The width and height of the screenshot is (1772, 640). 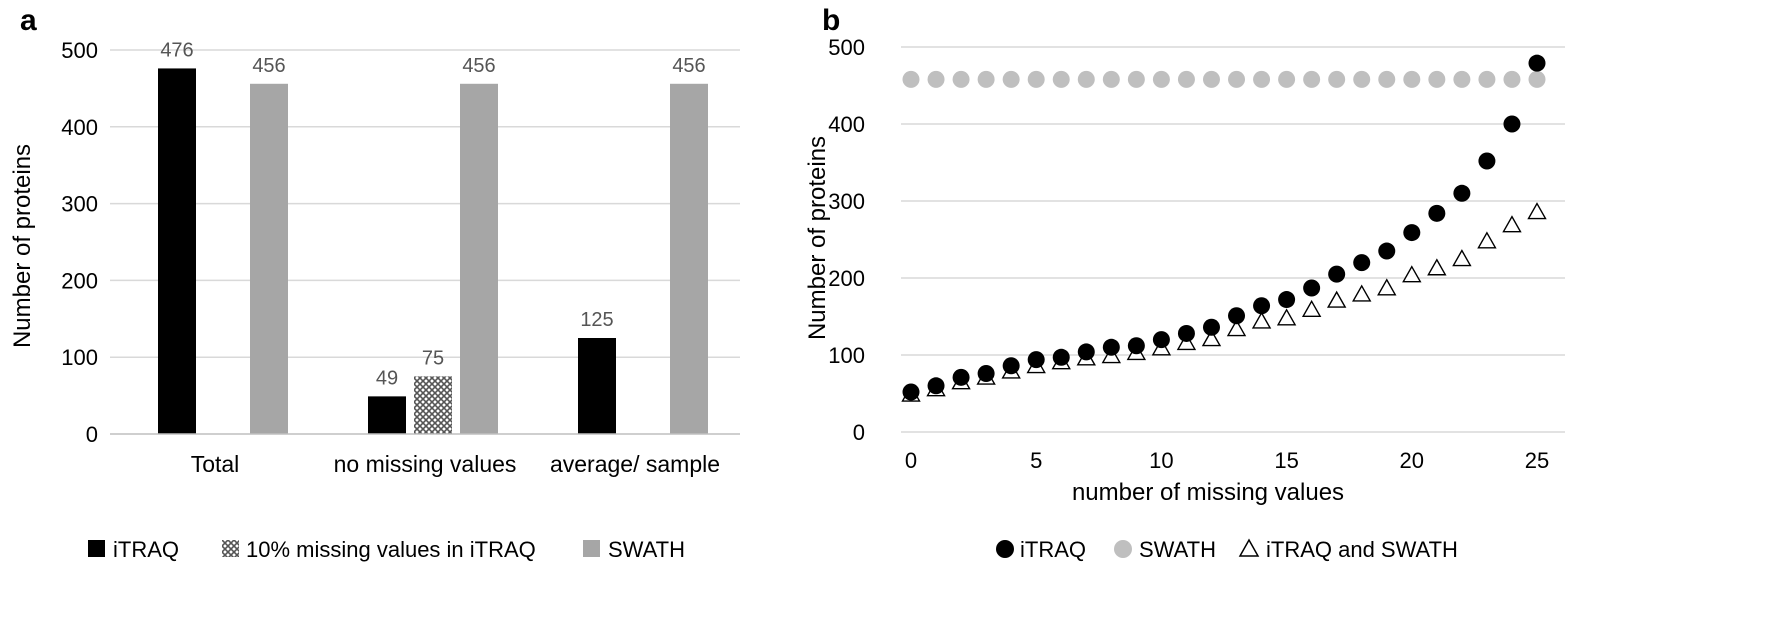 What do you see at coordinates (391, 549) in the screenshot?
I see `legend-label-10pct-missing: 10% missing values in iTRAQ` at bounding box center [391, 549].